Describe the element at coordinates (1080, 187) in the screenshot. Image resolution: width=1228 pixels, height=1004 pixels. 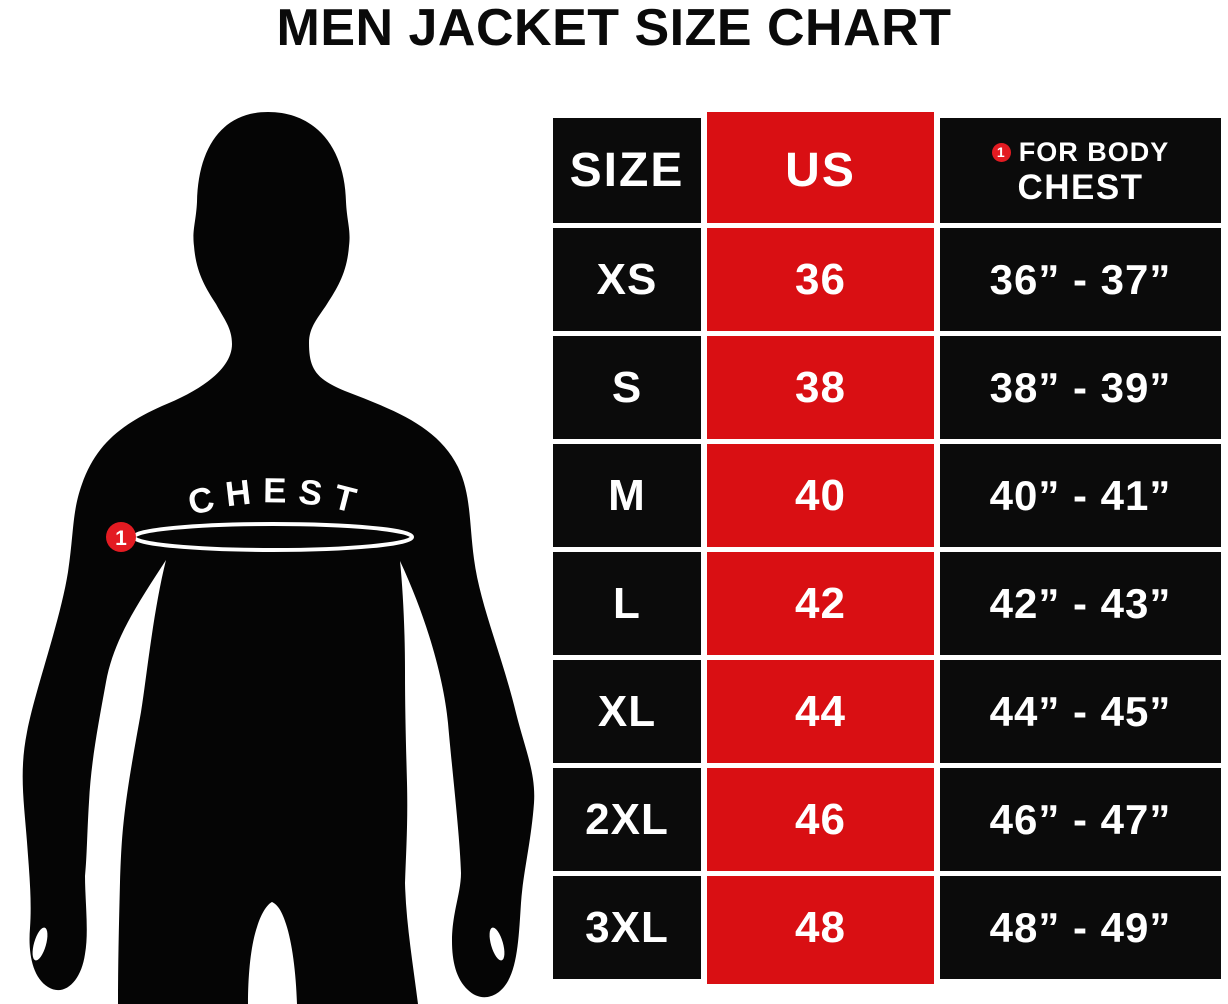
I see `header-chest-line2: CHEST` at that location.